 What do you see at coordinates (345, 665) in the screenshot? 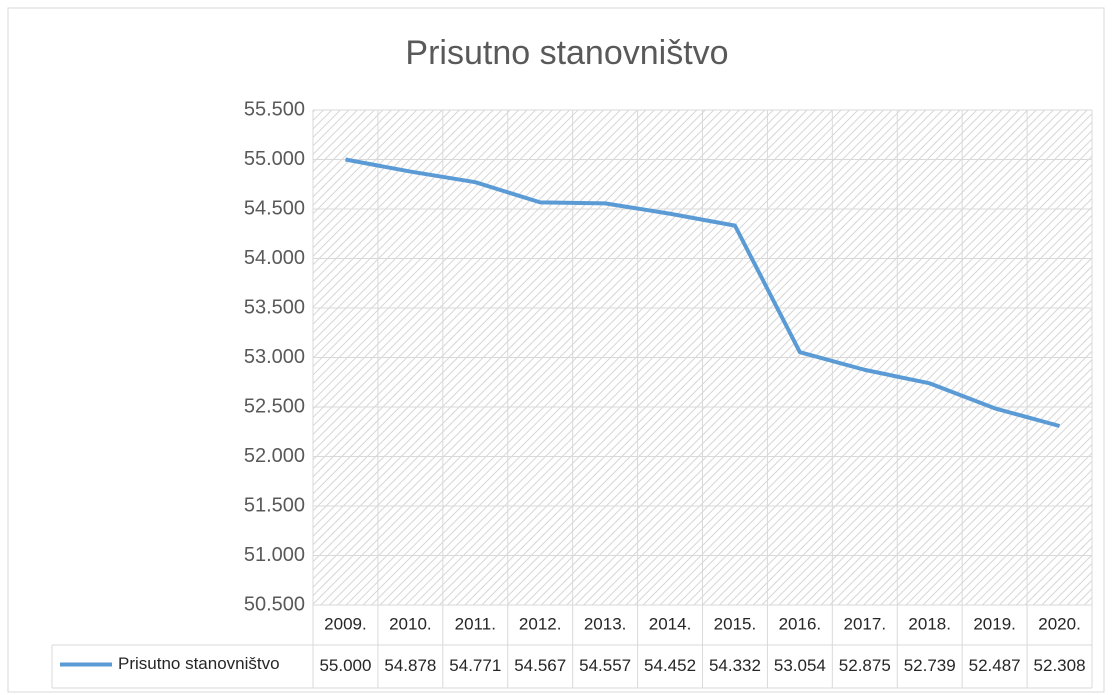
I see `table-value: 55.000` at bounding box center [345, 665].